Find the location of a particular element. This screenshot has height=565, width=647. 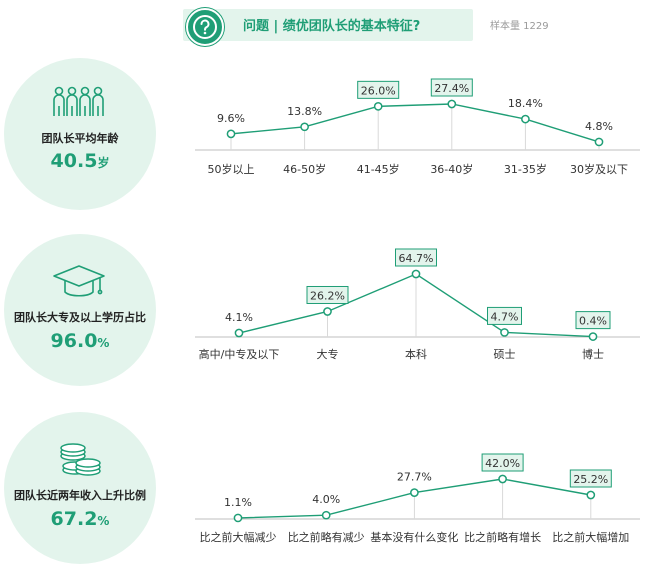

education-panel is located at coordinates (80, 310).